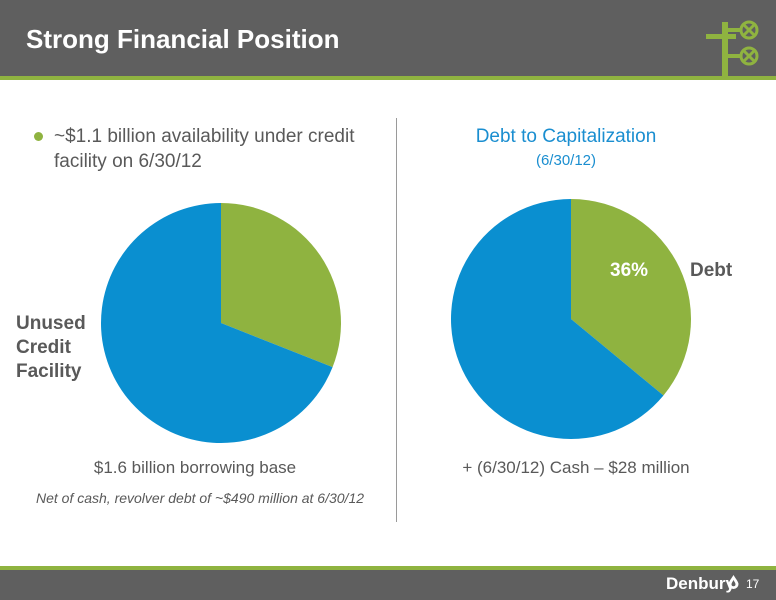 The width and height of the screenshot is (776, 600). Describe the element at coordinates (388, 568) in the screenshot. I see `footer-accent-stripe` at that location.